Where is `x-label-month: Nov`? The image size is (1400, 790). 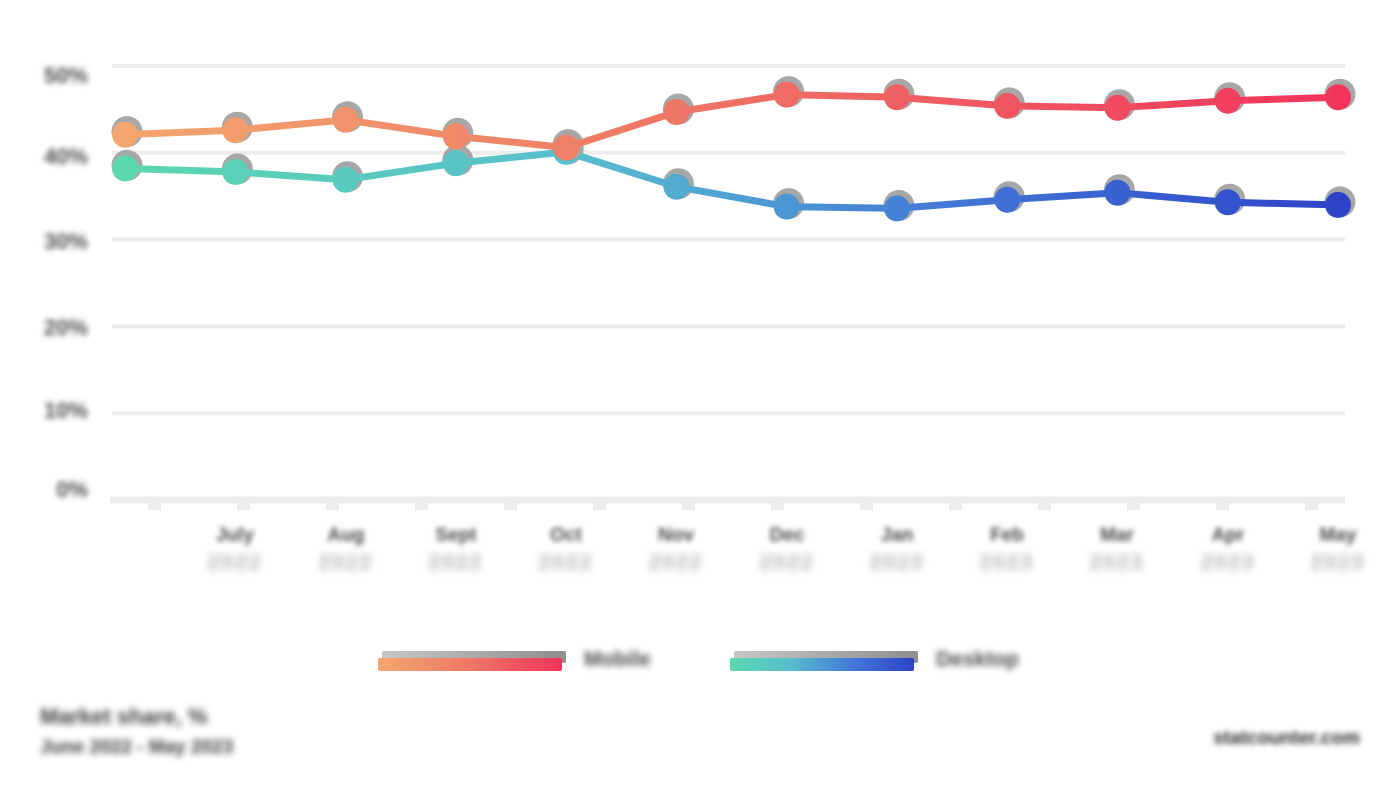
x-label-month: Nov is located at coordinates (676, 535).